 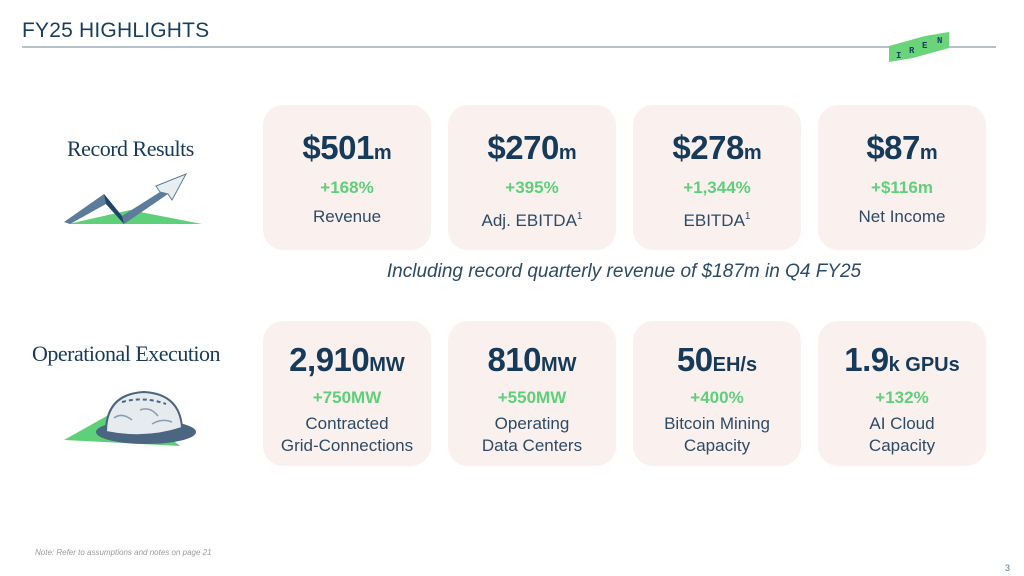 What do you see at coordinates (924, 365) in the screenshot?
I see `metric-unit: k GPUs` at bounding box center [924, 365].